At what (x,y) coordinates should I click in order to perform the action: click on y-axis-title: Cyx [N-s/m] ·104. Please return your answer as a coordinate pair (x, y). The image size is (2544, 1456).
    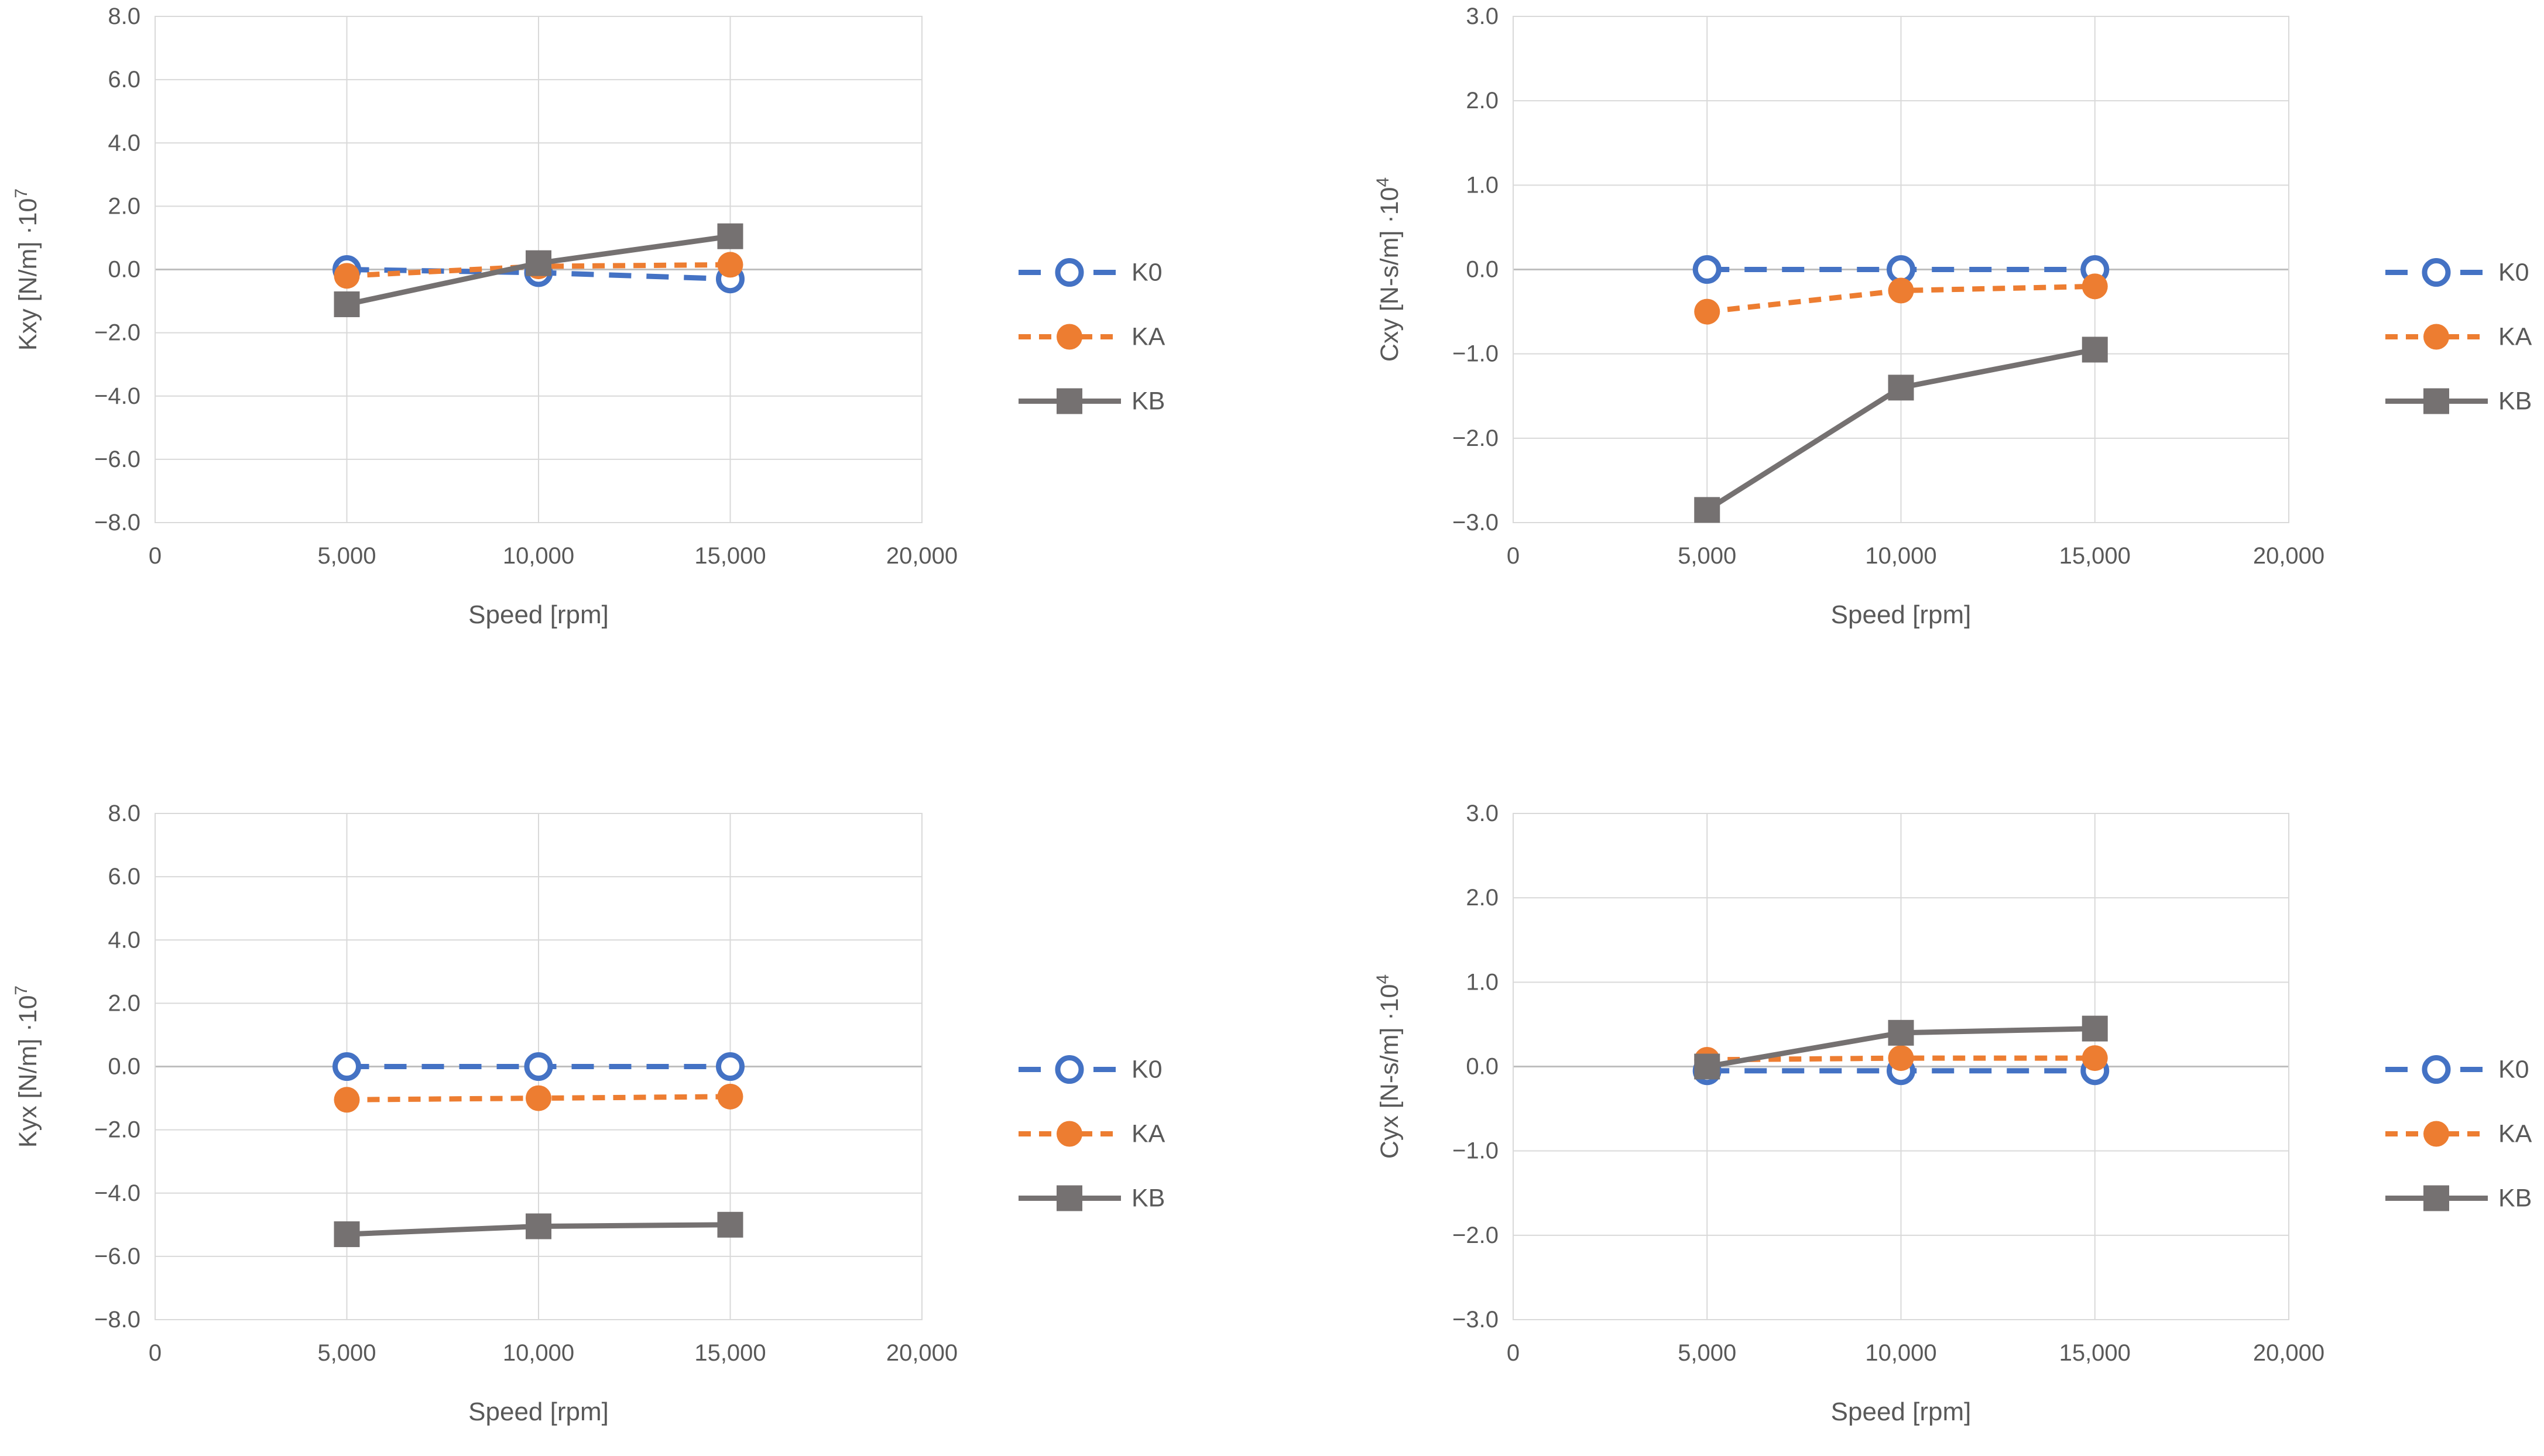
    Looking at the image, I should click on (1388, 1066).